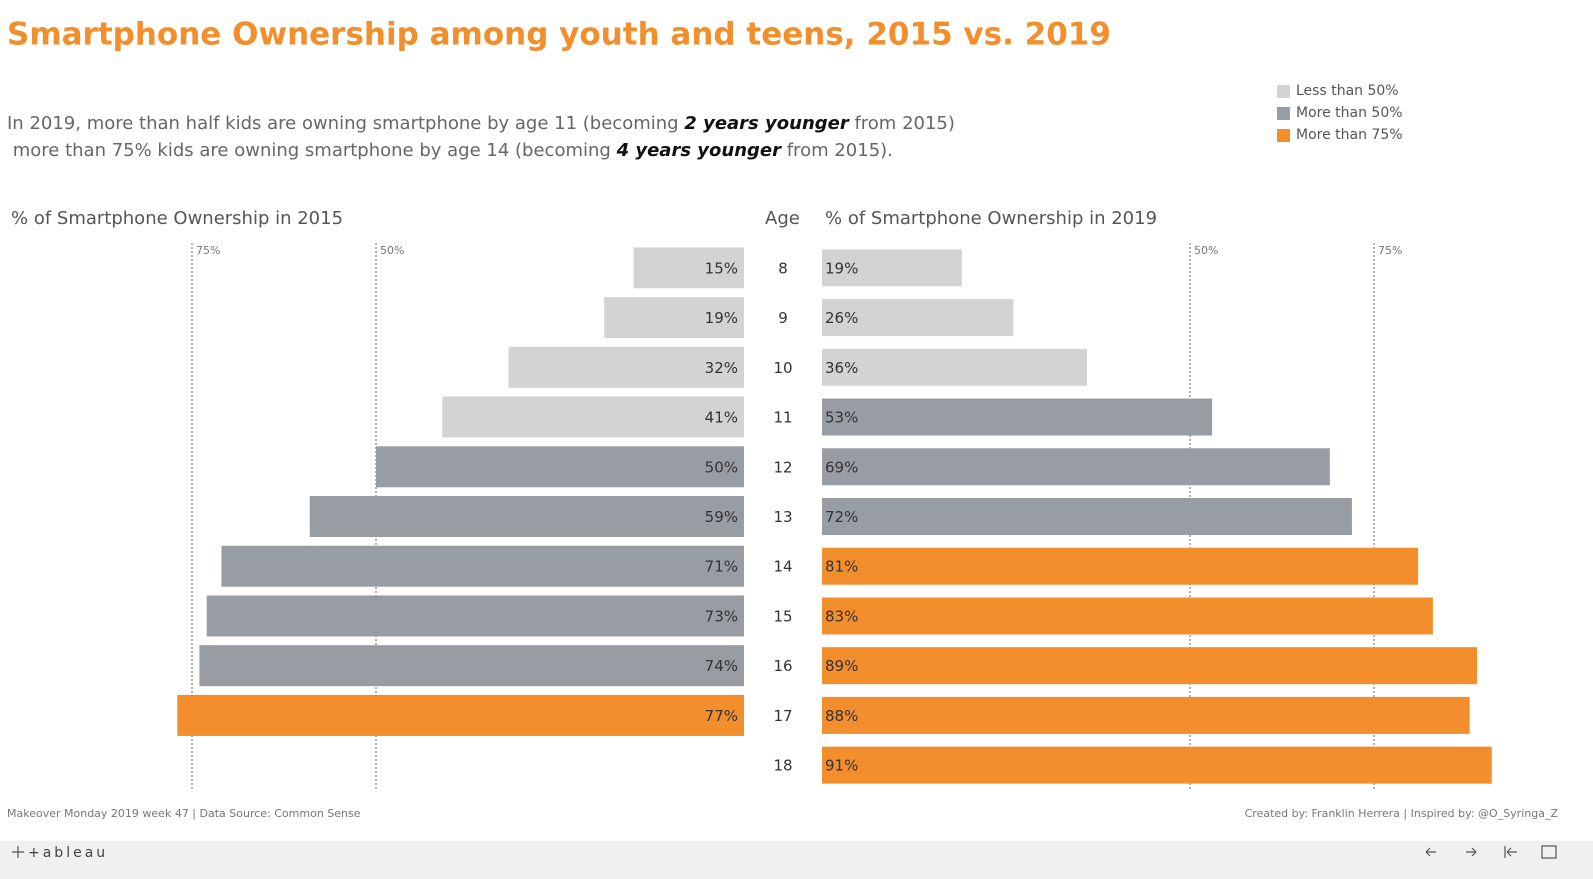 Image resolution: width=1593 pixels, height=879 pixels. I want to click on value-label: 73%, so click(721, 616).